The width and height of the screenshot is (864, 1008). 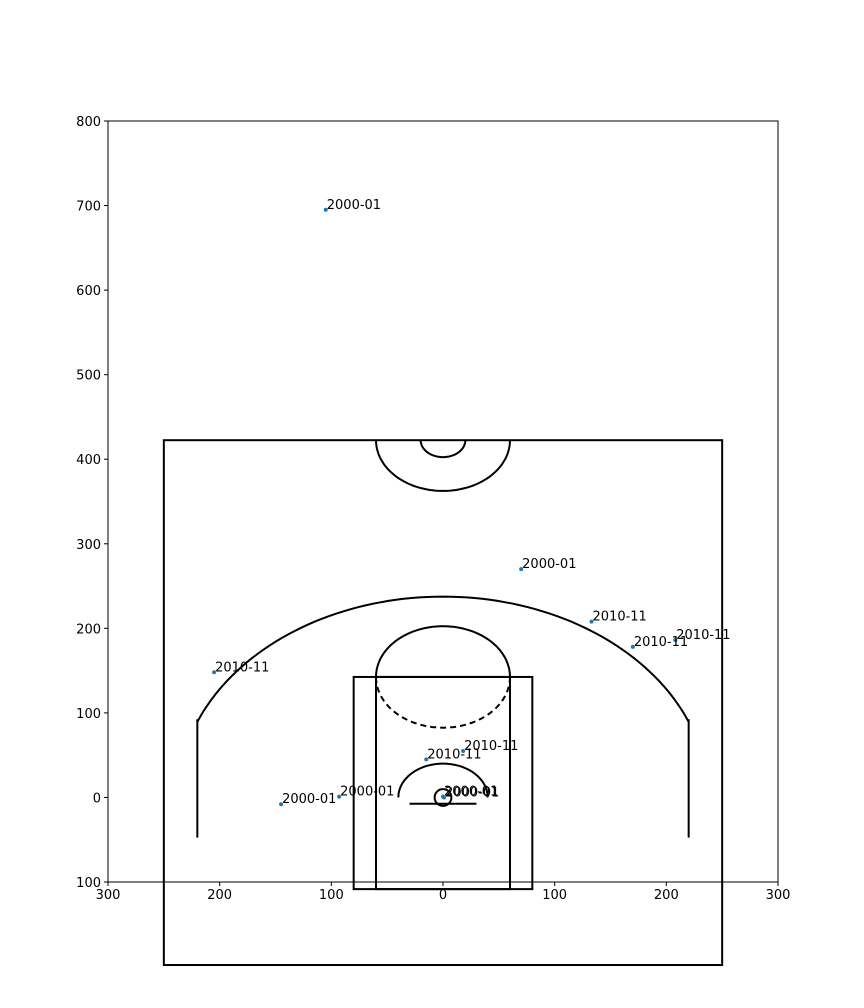 I want to click on y-tick-label: 0, so click(x=97, y=798).